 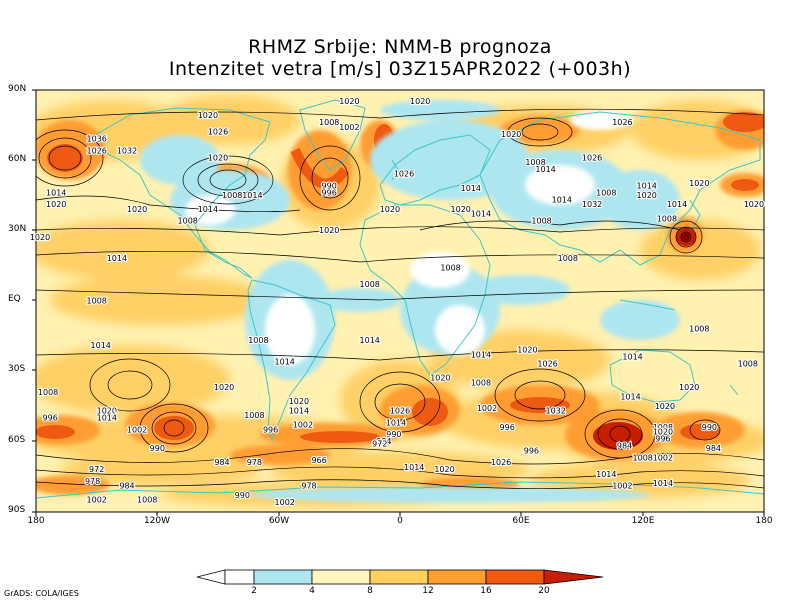 I want to click on credit-text: GrADS: COLA/IGES, so click(x=41, y=593).